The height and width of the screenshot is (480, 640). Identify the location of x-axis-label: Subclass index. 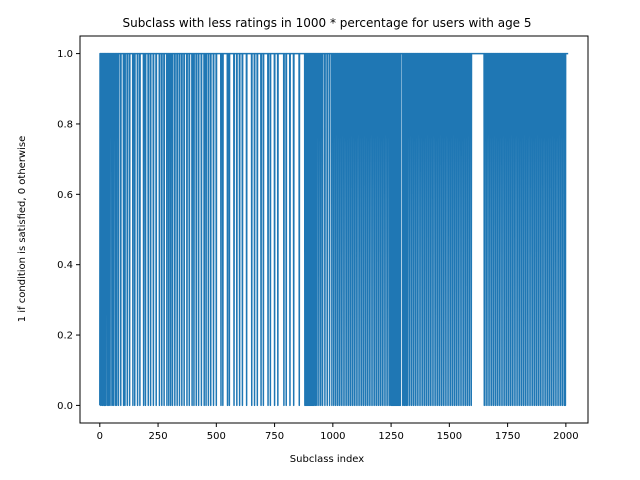
(327, 459).